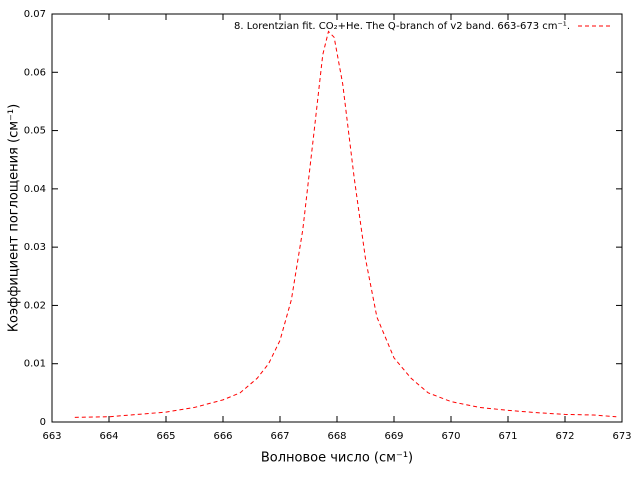  What do you see at coordinates (564, 436) in the screenshot?
I see `x-tick-label: 672` at bounding box center [564, 436].